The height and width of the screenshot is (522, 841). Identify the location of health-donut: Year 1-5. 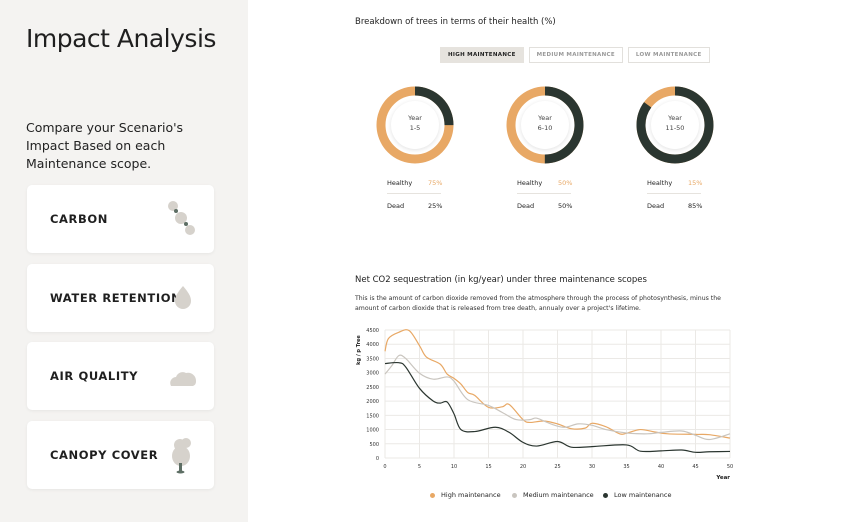
(415, 125).